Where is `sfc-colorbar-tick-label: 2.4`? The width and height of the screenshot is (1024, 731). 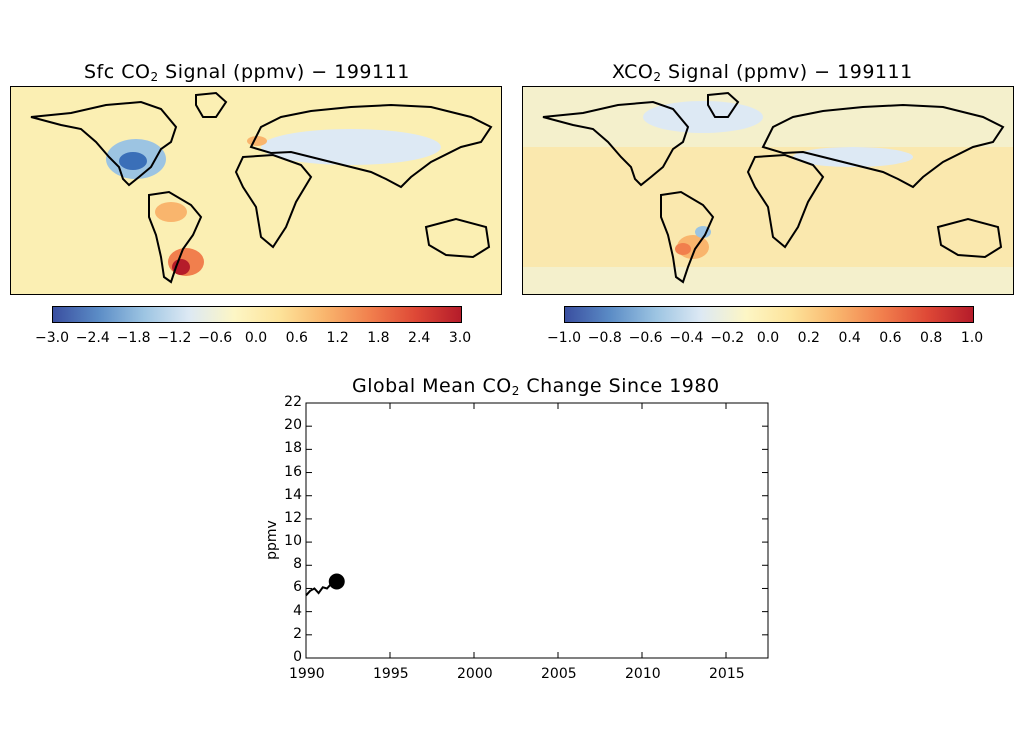
sfc-colorbar-tick-label: 2.4 is located at coordinates (419, 338).